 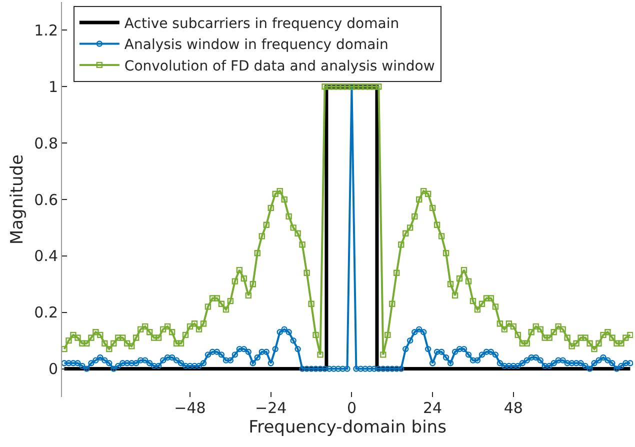 I want to click on x-tick-label: −48, so click(x=190, y=408).